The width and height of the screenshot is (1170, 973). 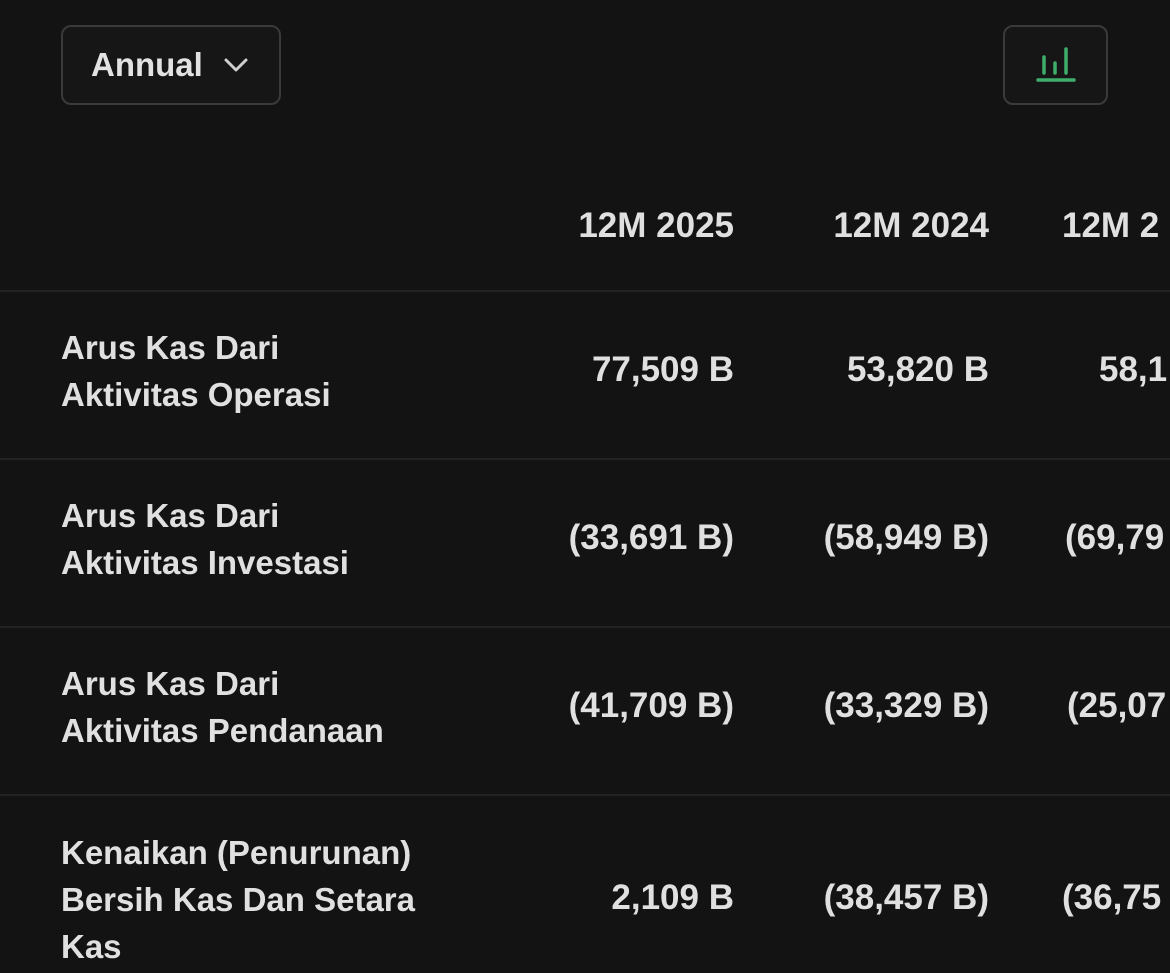 I want to click on row-label: Arus Kas Dari Aktivitas Pendanaan, so click(x=271, y=707).